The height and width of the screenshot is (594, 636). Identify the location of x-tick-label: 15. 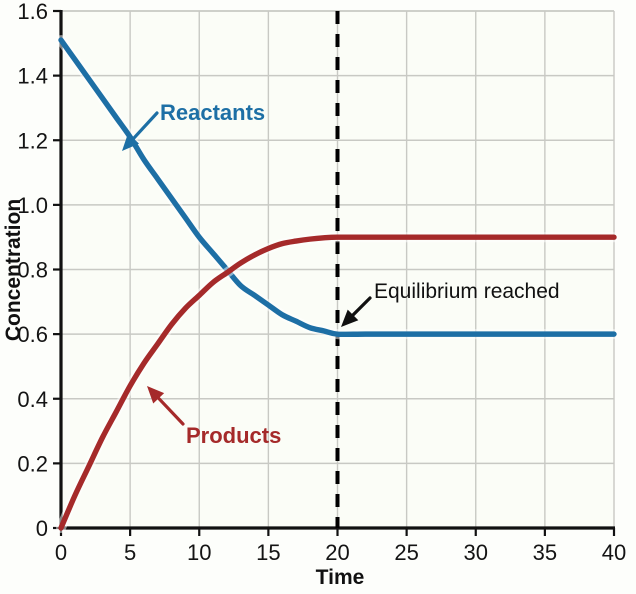
(268, 552).